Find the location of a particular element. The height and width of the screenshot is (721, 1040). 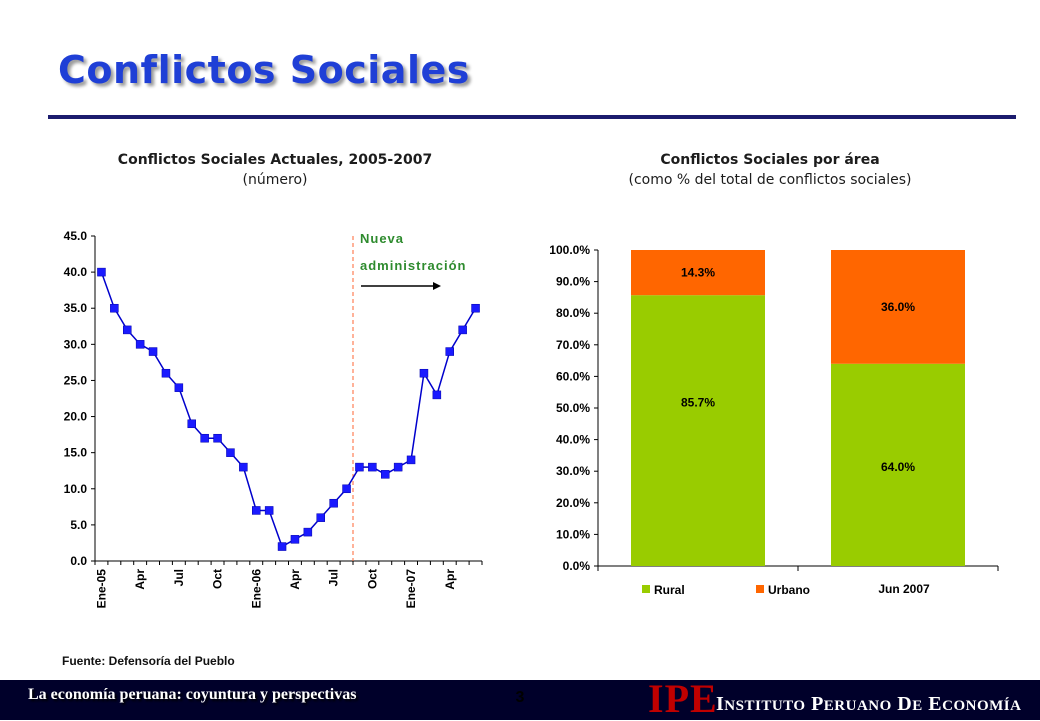

footer-bar is located at coordinates (520, 700).